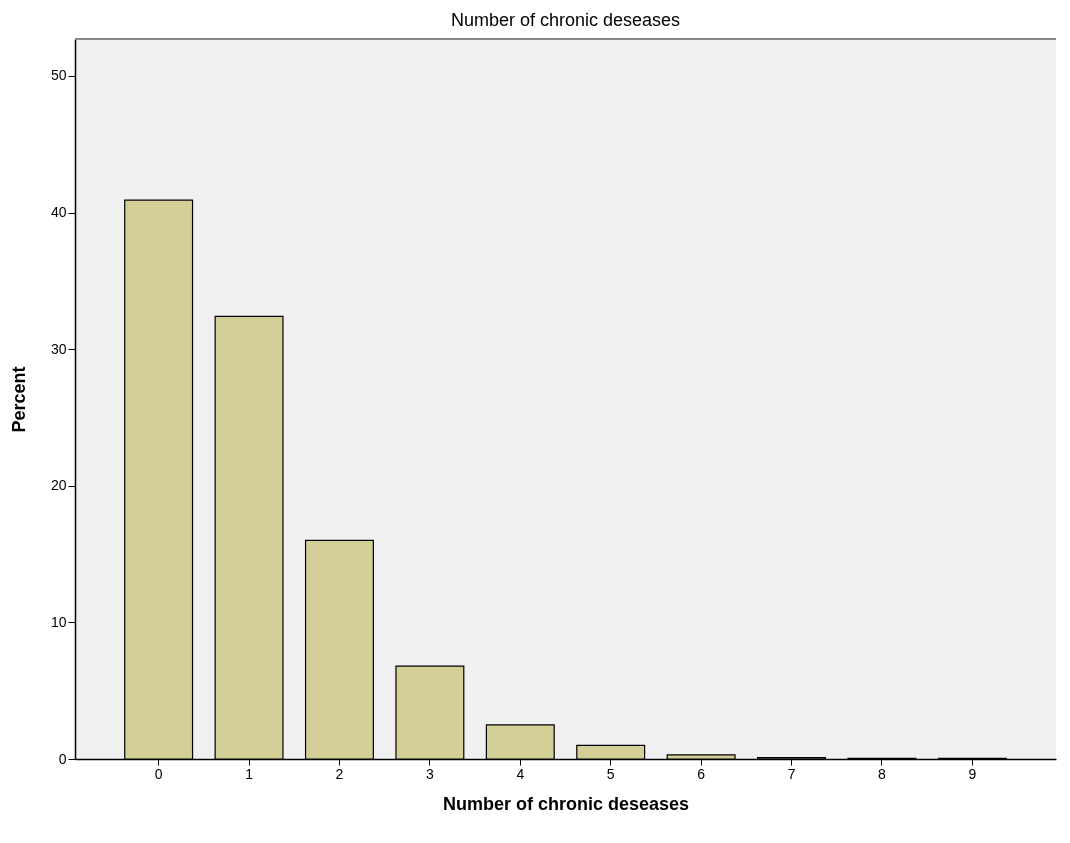  Describe the element at coordinates (429, 773) in the screenshot. I see `x-tick-label: 3` at that location.